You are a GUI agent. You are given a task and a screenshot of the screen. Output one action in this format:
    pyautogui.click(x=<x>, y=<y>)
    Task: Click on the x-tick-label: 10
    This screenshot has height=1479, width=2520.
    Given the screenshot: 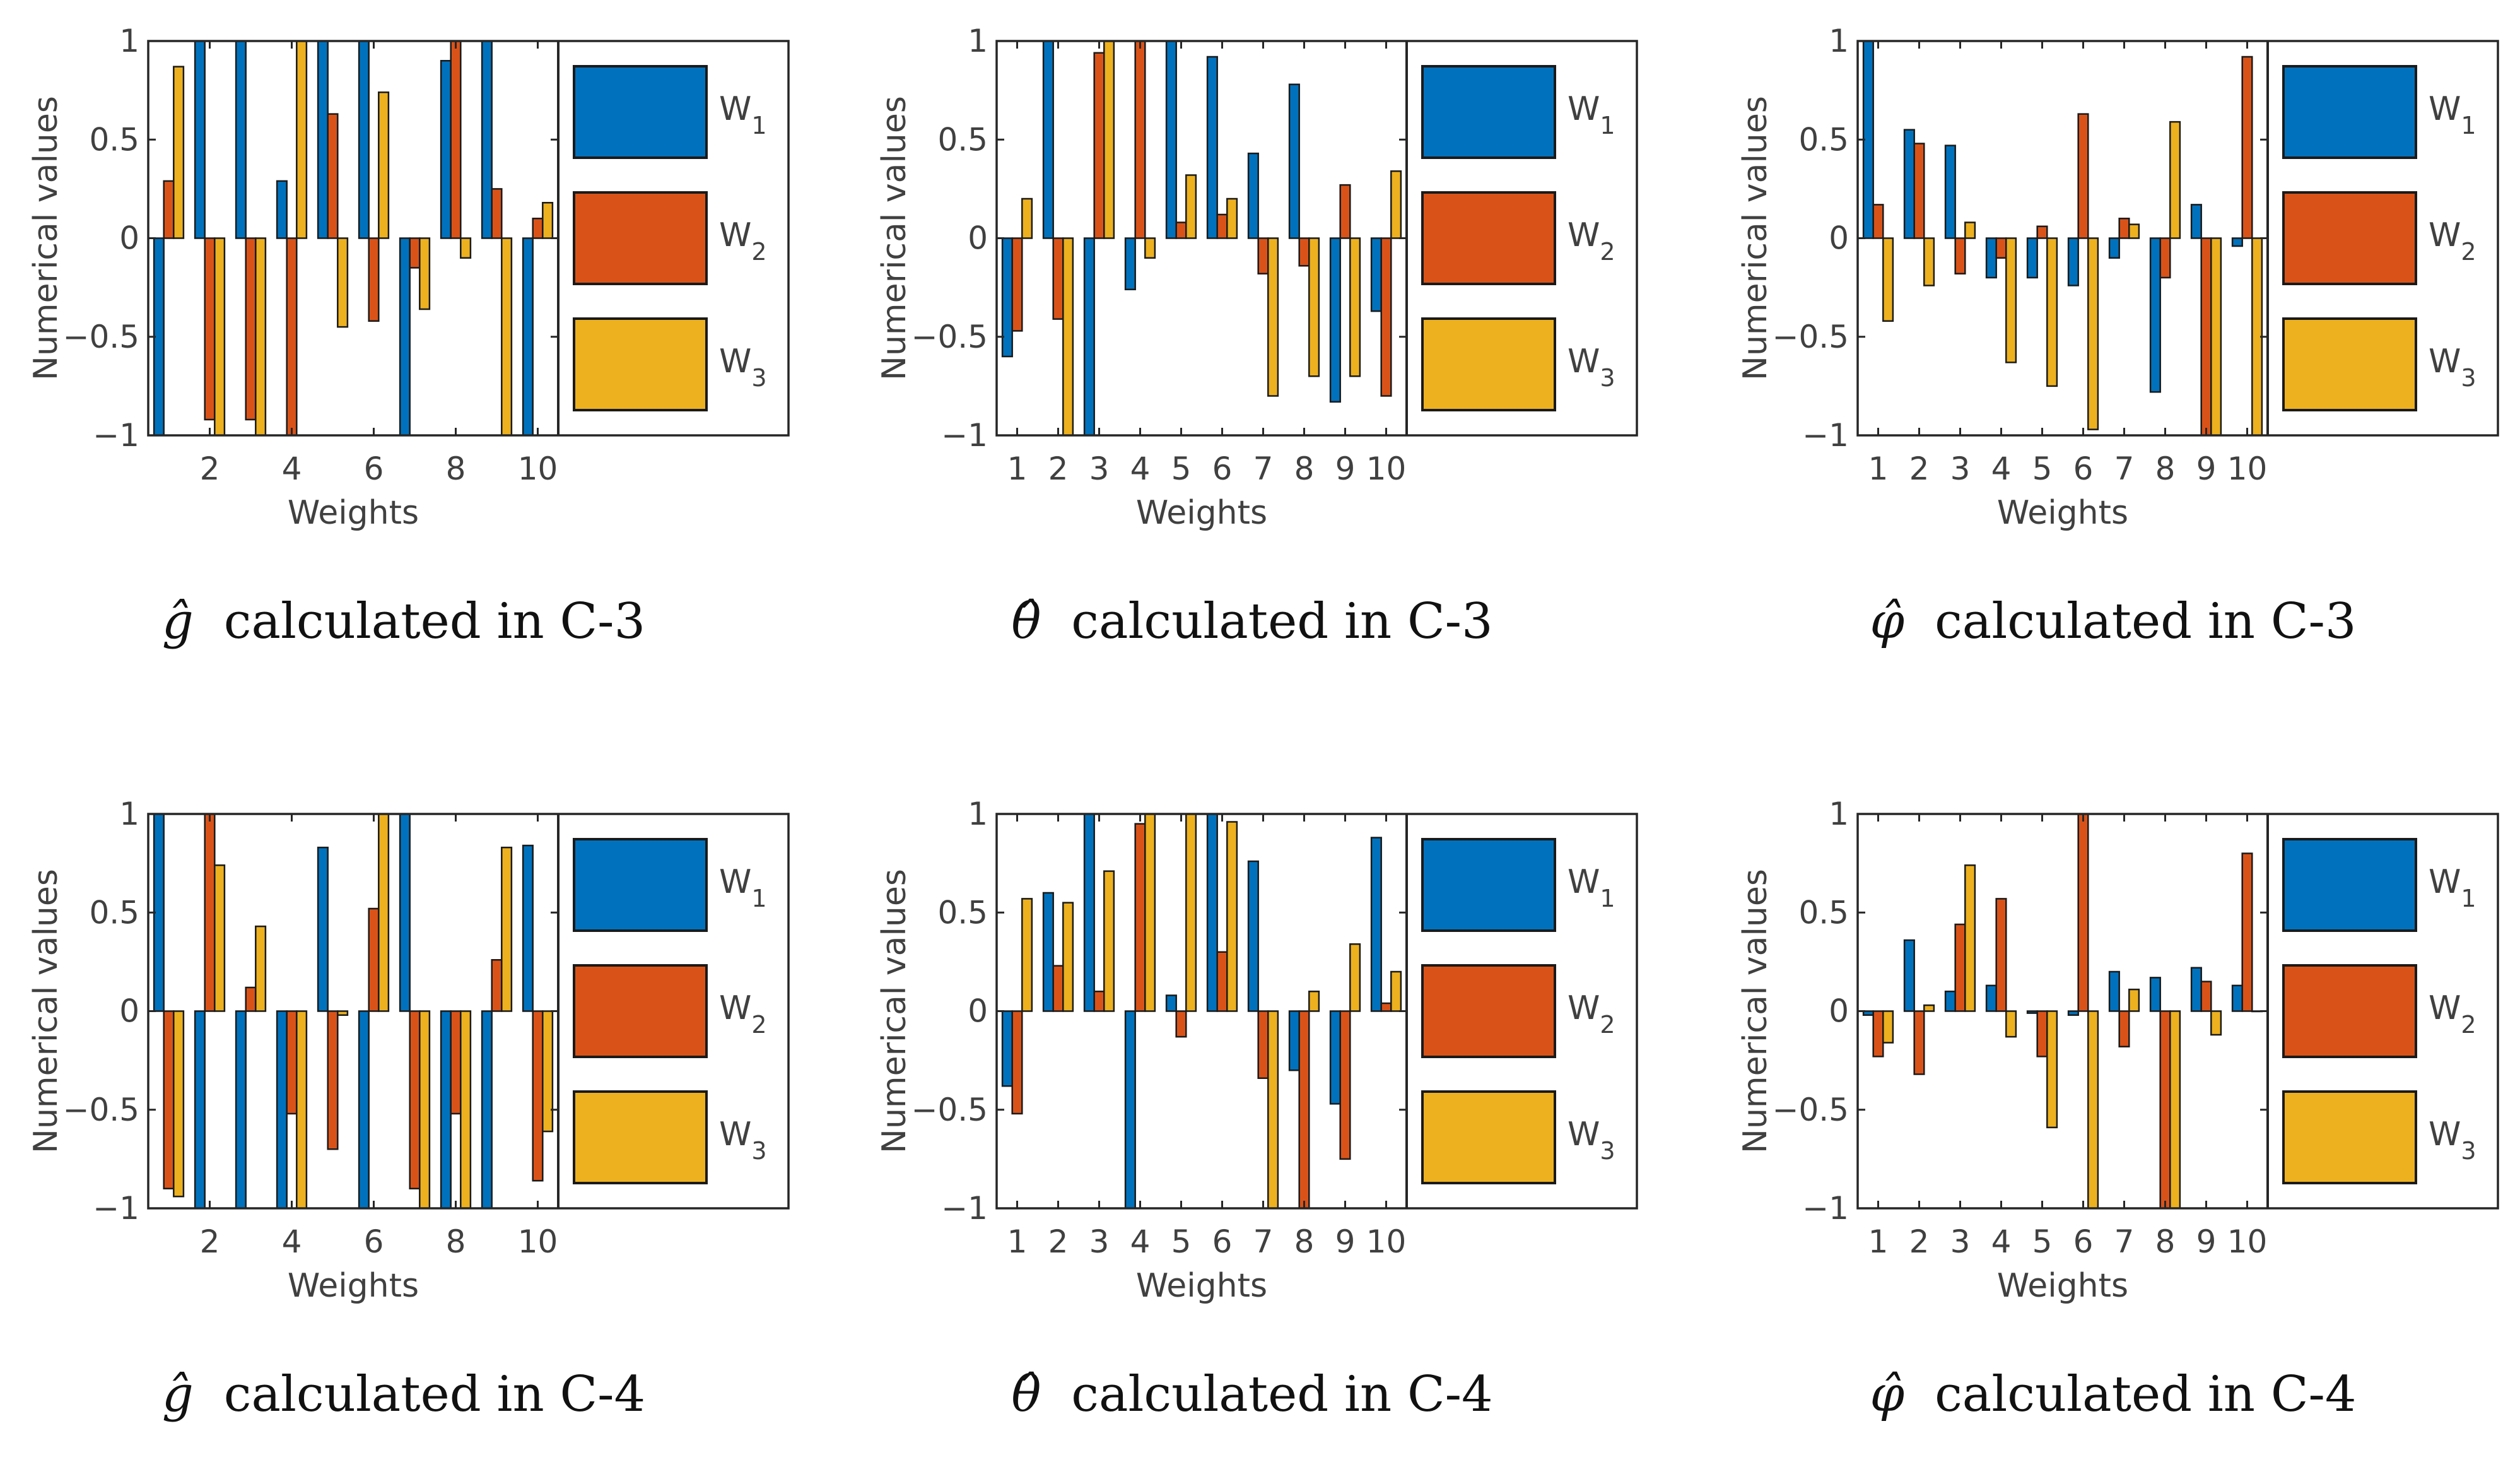 What is the action you would take?
    pyautogui.click(x=1386, y=1242)
    